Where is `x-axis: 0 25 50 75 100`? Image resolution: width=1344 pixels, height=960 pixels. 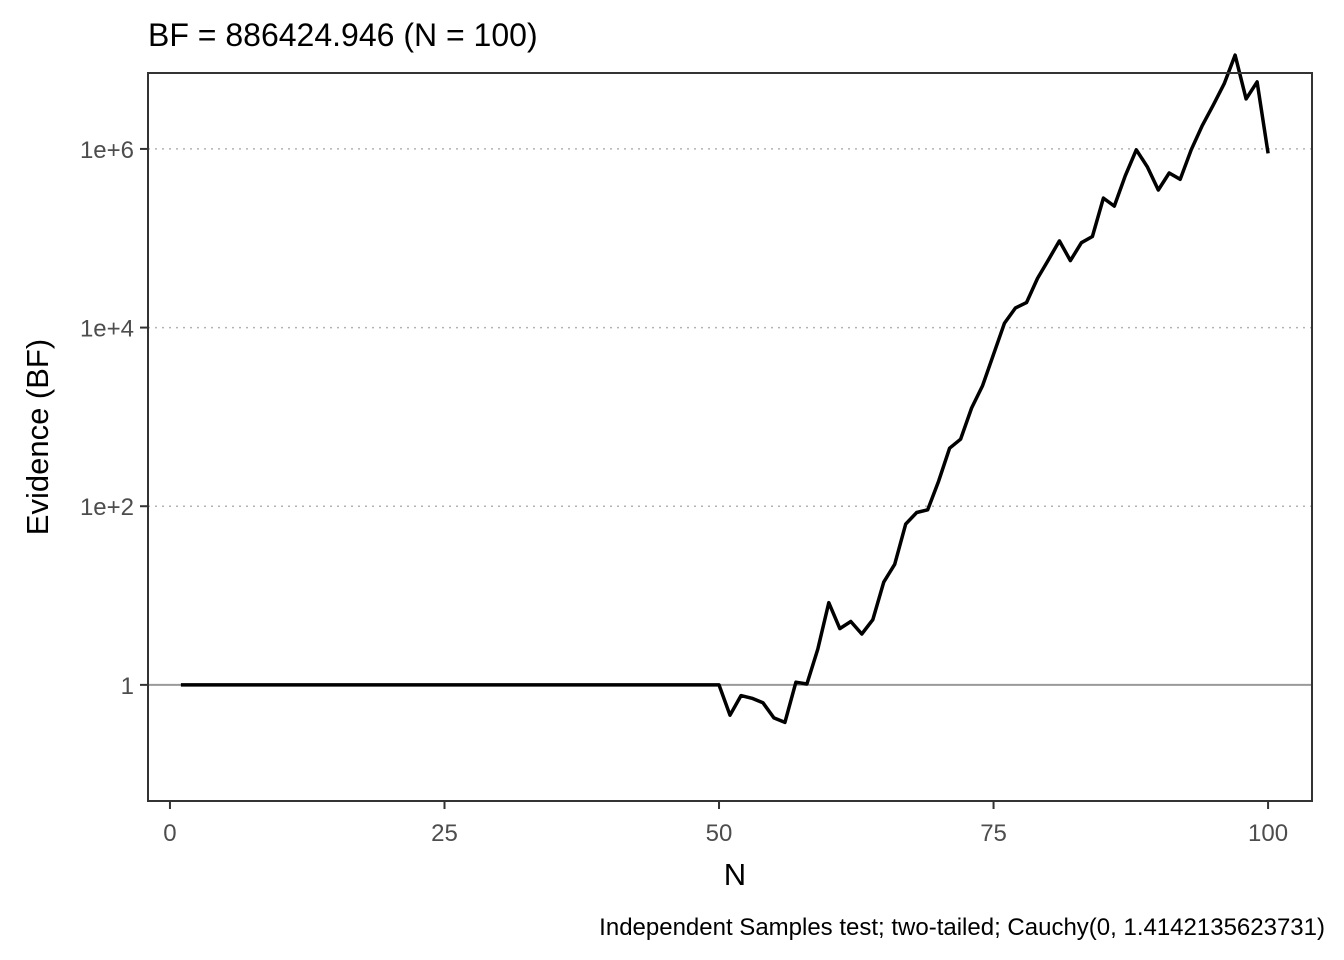
x-axis: 0 25 50 75 100 is located at coordinates (725, 824).